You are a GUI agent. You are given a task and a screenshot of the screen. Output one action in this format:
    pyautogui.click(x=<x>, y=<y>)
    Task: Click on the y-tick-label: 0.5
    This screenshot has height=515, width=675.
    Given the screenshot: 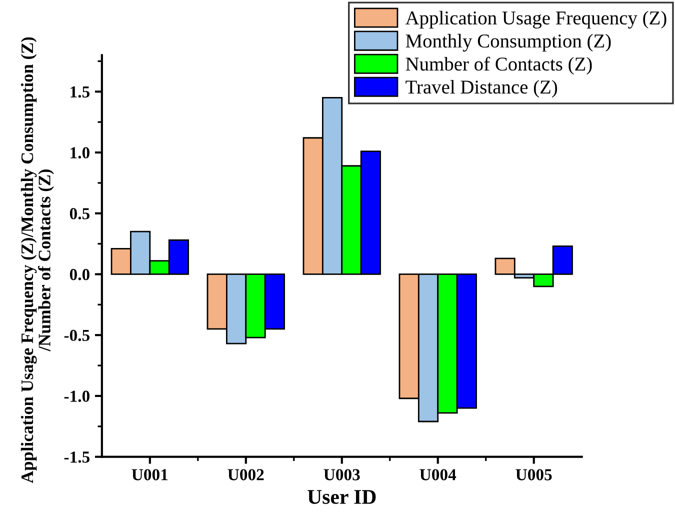 What is the action you would take?
    pyautogui.click(x=80, y=214)
    